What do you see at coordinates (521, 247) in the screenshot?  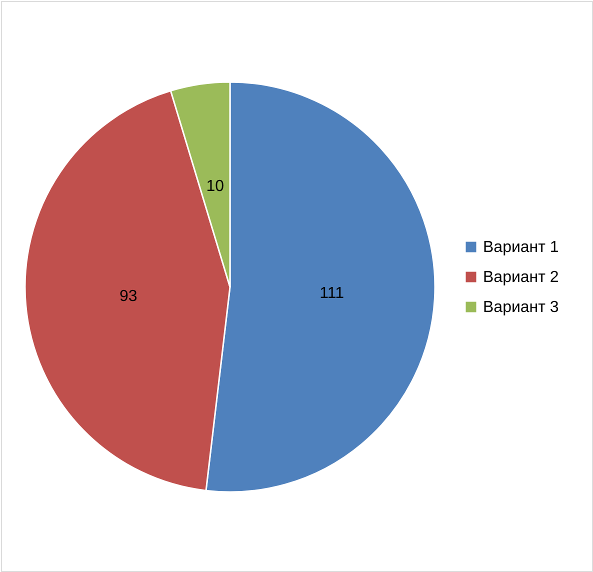 I see `legend-label: Вариант 1` at bounding box center [521, 247].